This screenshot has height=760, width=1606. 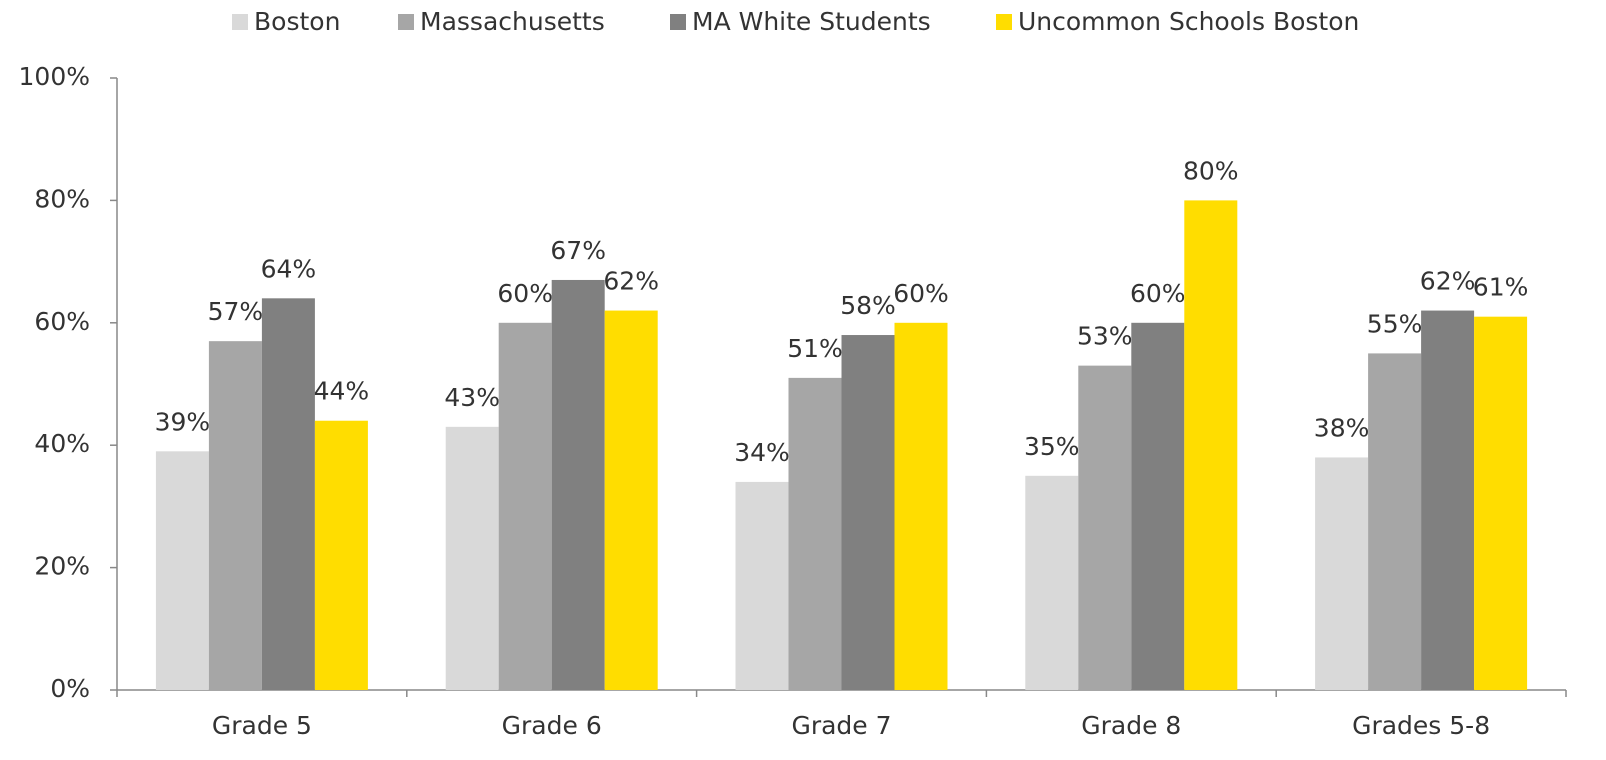 What do you see at coordinates (815, 348) in the screenshot?
I see `data-label: 51%` at bounding box center [815, 348].